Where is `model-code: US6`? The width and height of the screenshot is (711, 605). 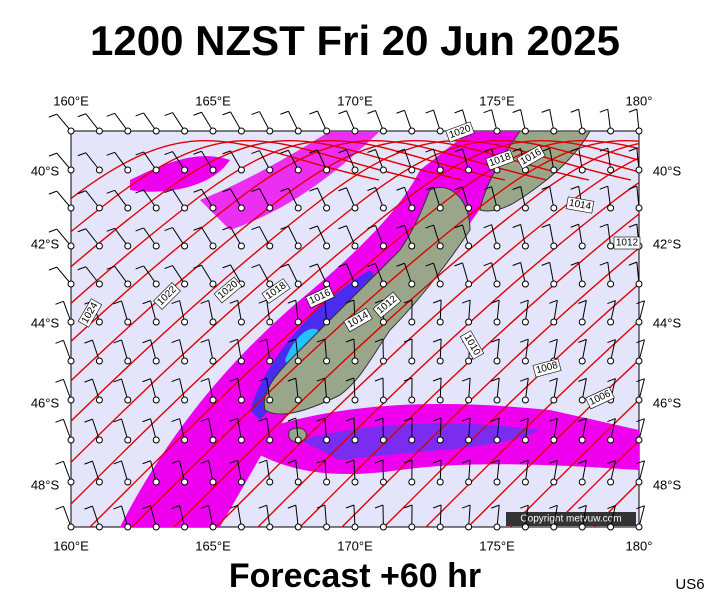
model-code: US6 is located at coordinates (689, 584).